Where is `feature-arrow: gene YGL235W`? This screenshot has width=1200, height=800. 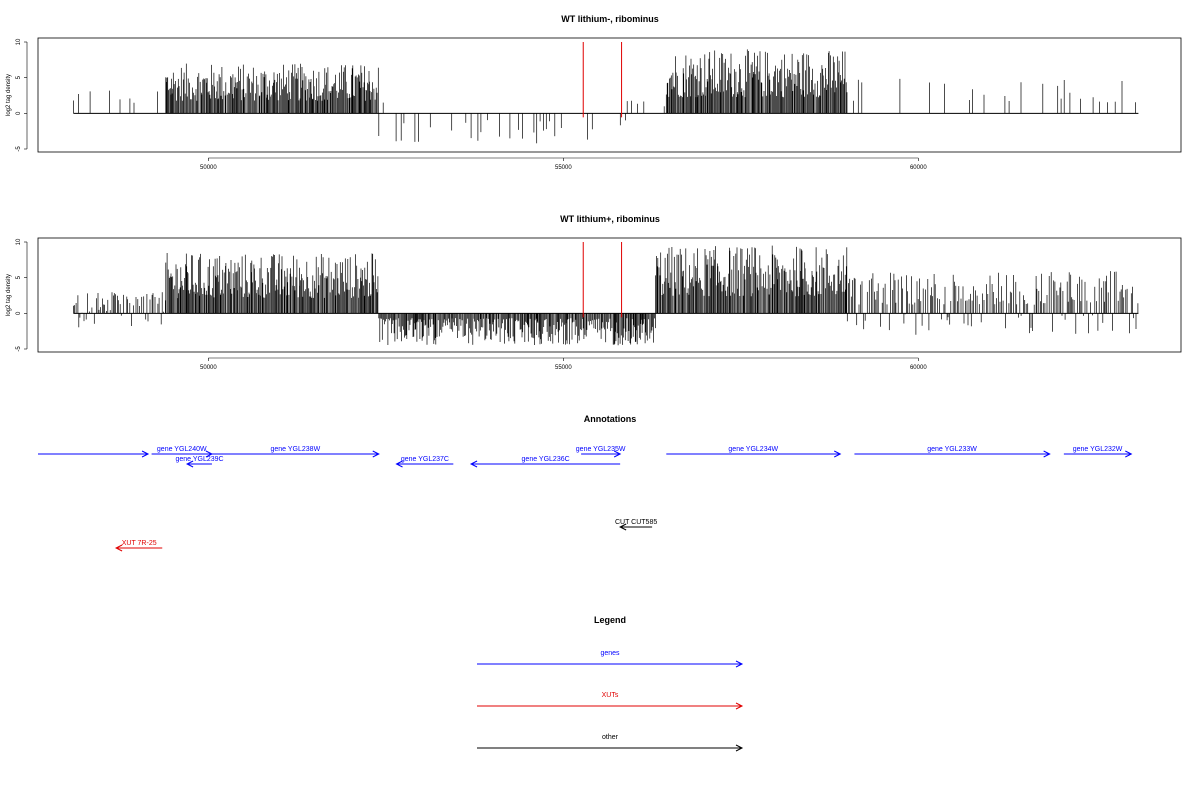 feature-arrow: gene YGL235W is located at coordinates (601, 452).